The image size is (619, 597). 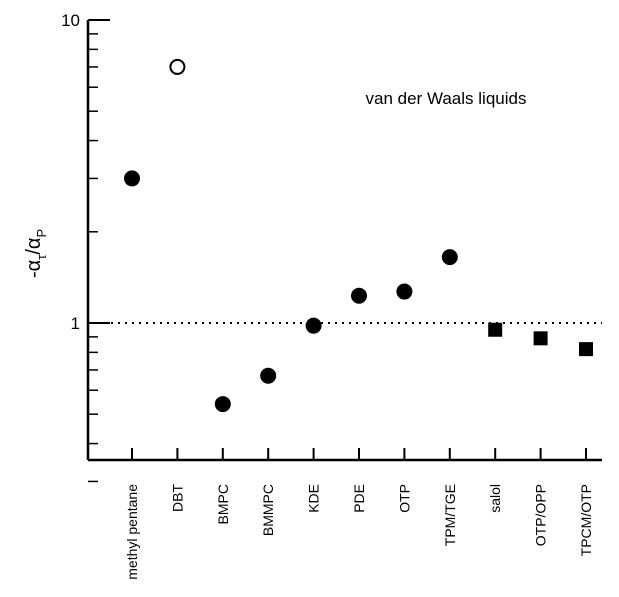 I want to click on x-tick-label: BMMPC, so click(x=268, y=510).